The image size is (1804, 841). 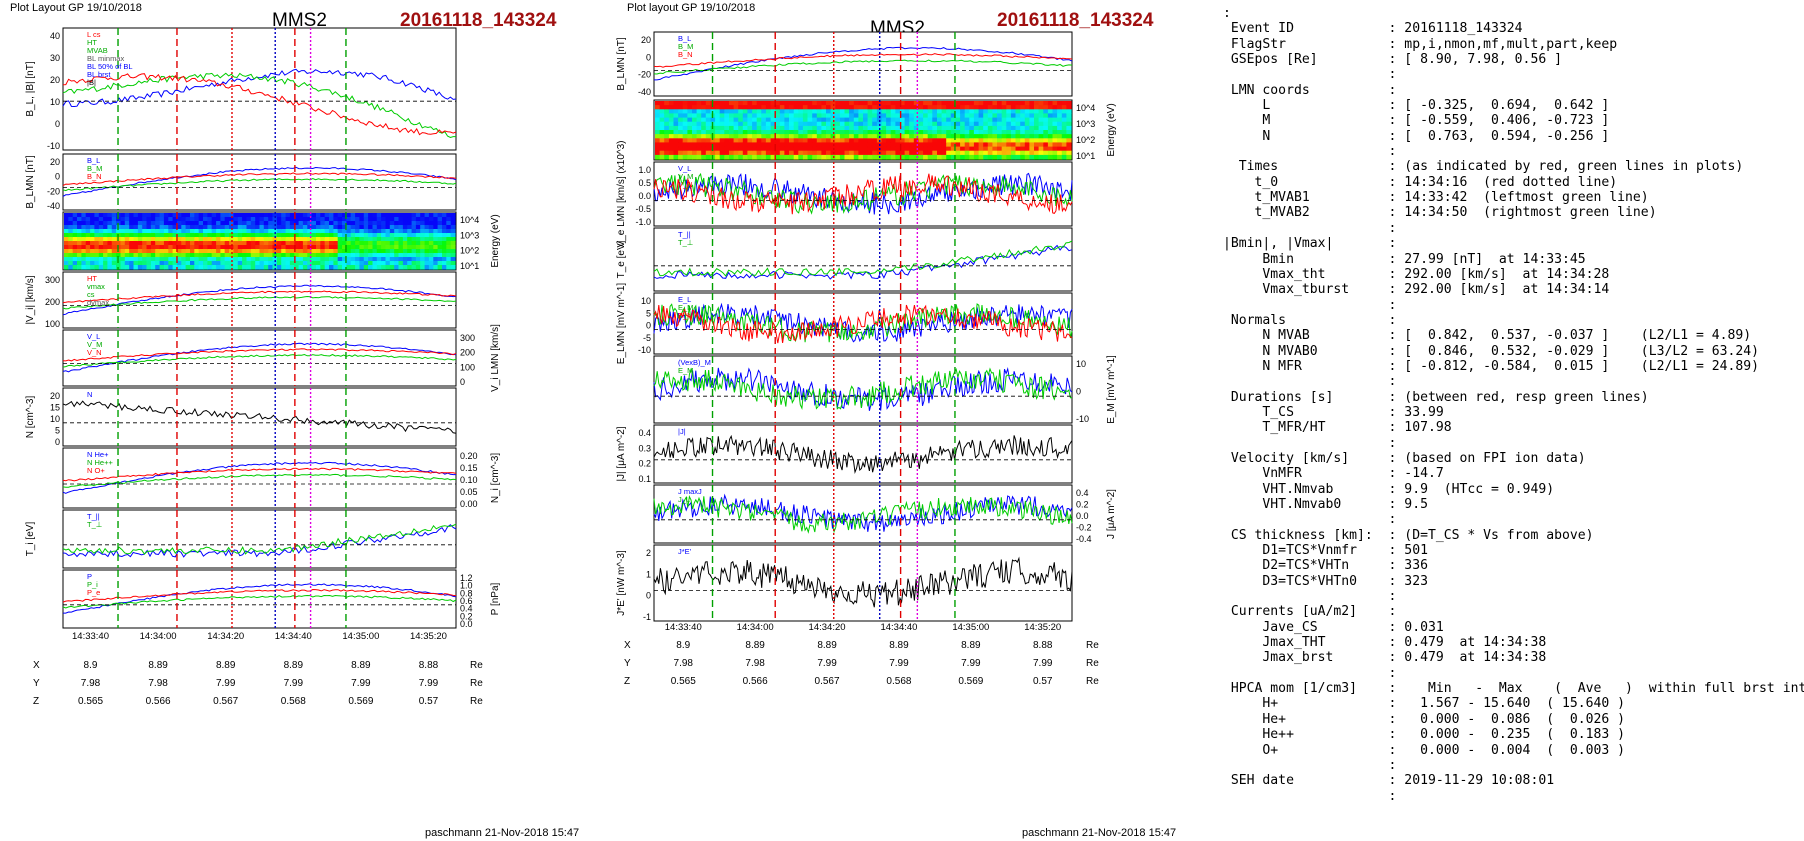 What do you see at coordinates (30, 88) in the screenshot?
I see `axis-label: B_L, |B| [nT]` at bounding box center [30, 88].